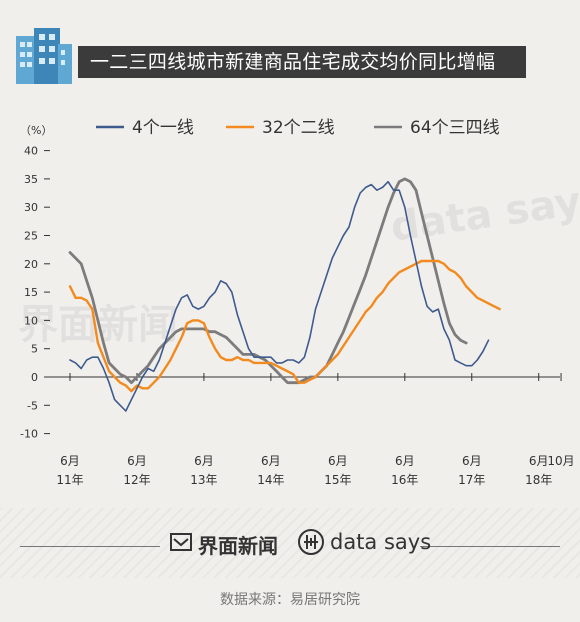 Image resolution: width=580 pixels, height=622 pixels. Describe the element at coordinates (538, 480) in the screenshot. I see `x-tick-label-year: 18年` at that location.